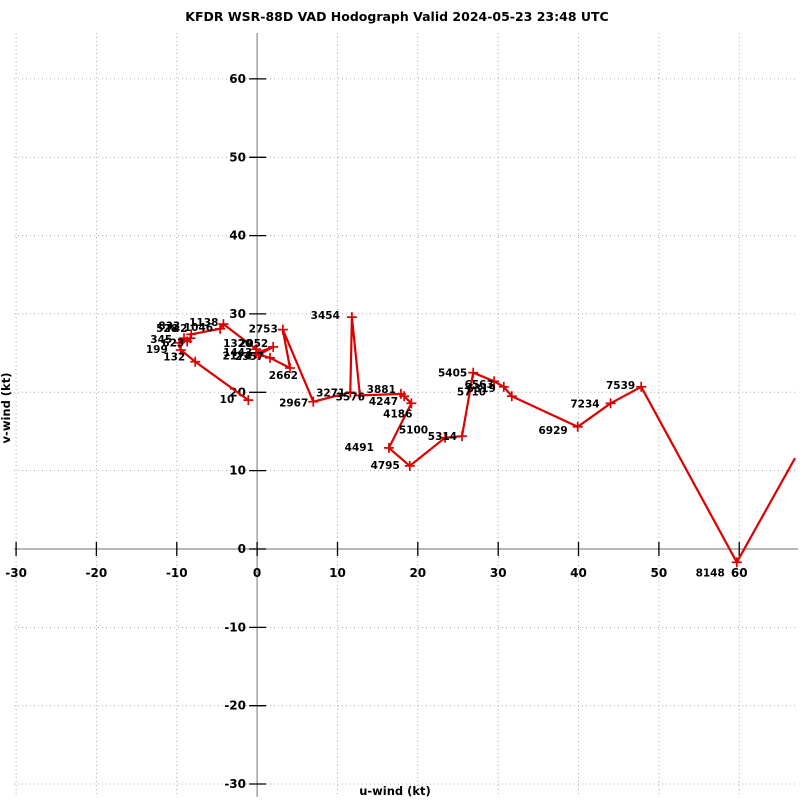  What do you see at coordinates (620, 386) in the screenshot?
I see `height-label: 7539` at bounding box center [620, 386].